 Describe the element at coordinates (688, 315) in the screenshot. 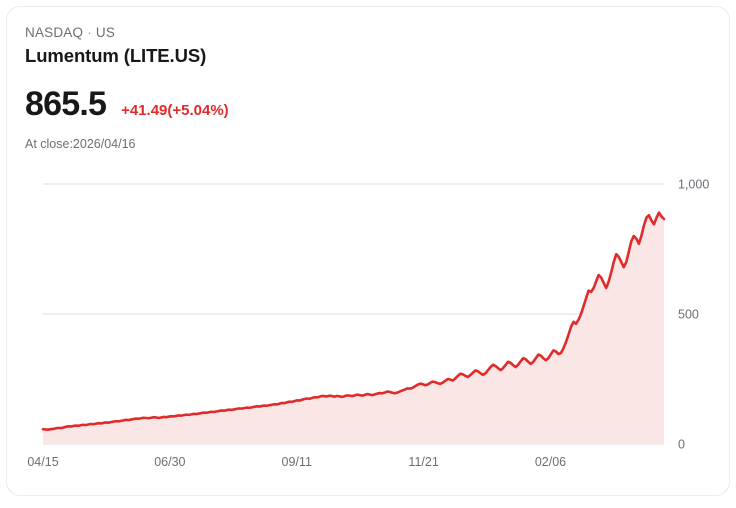

I see `y-axis-tick-label: 500` at that location.